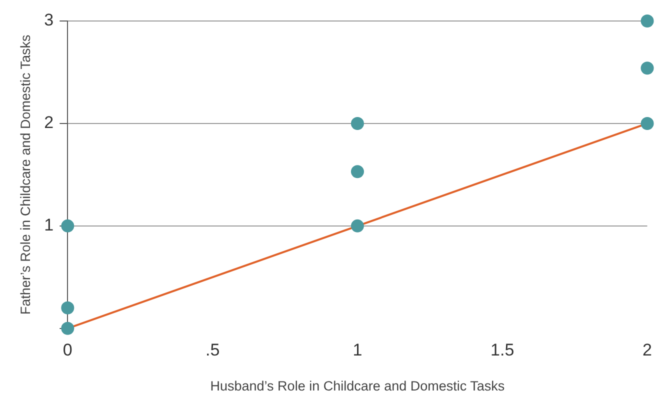  What do you see at coordinates (357, 386) in the screenshot?
I see `x-axis-title: Husband’s Role in Childcare and Domestic Tasks` at bounding box center [357, 386].